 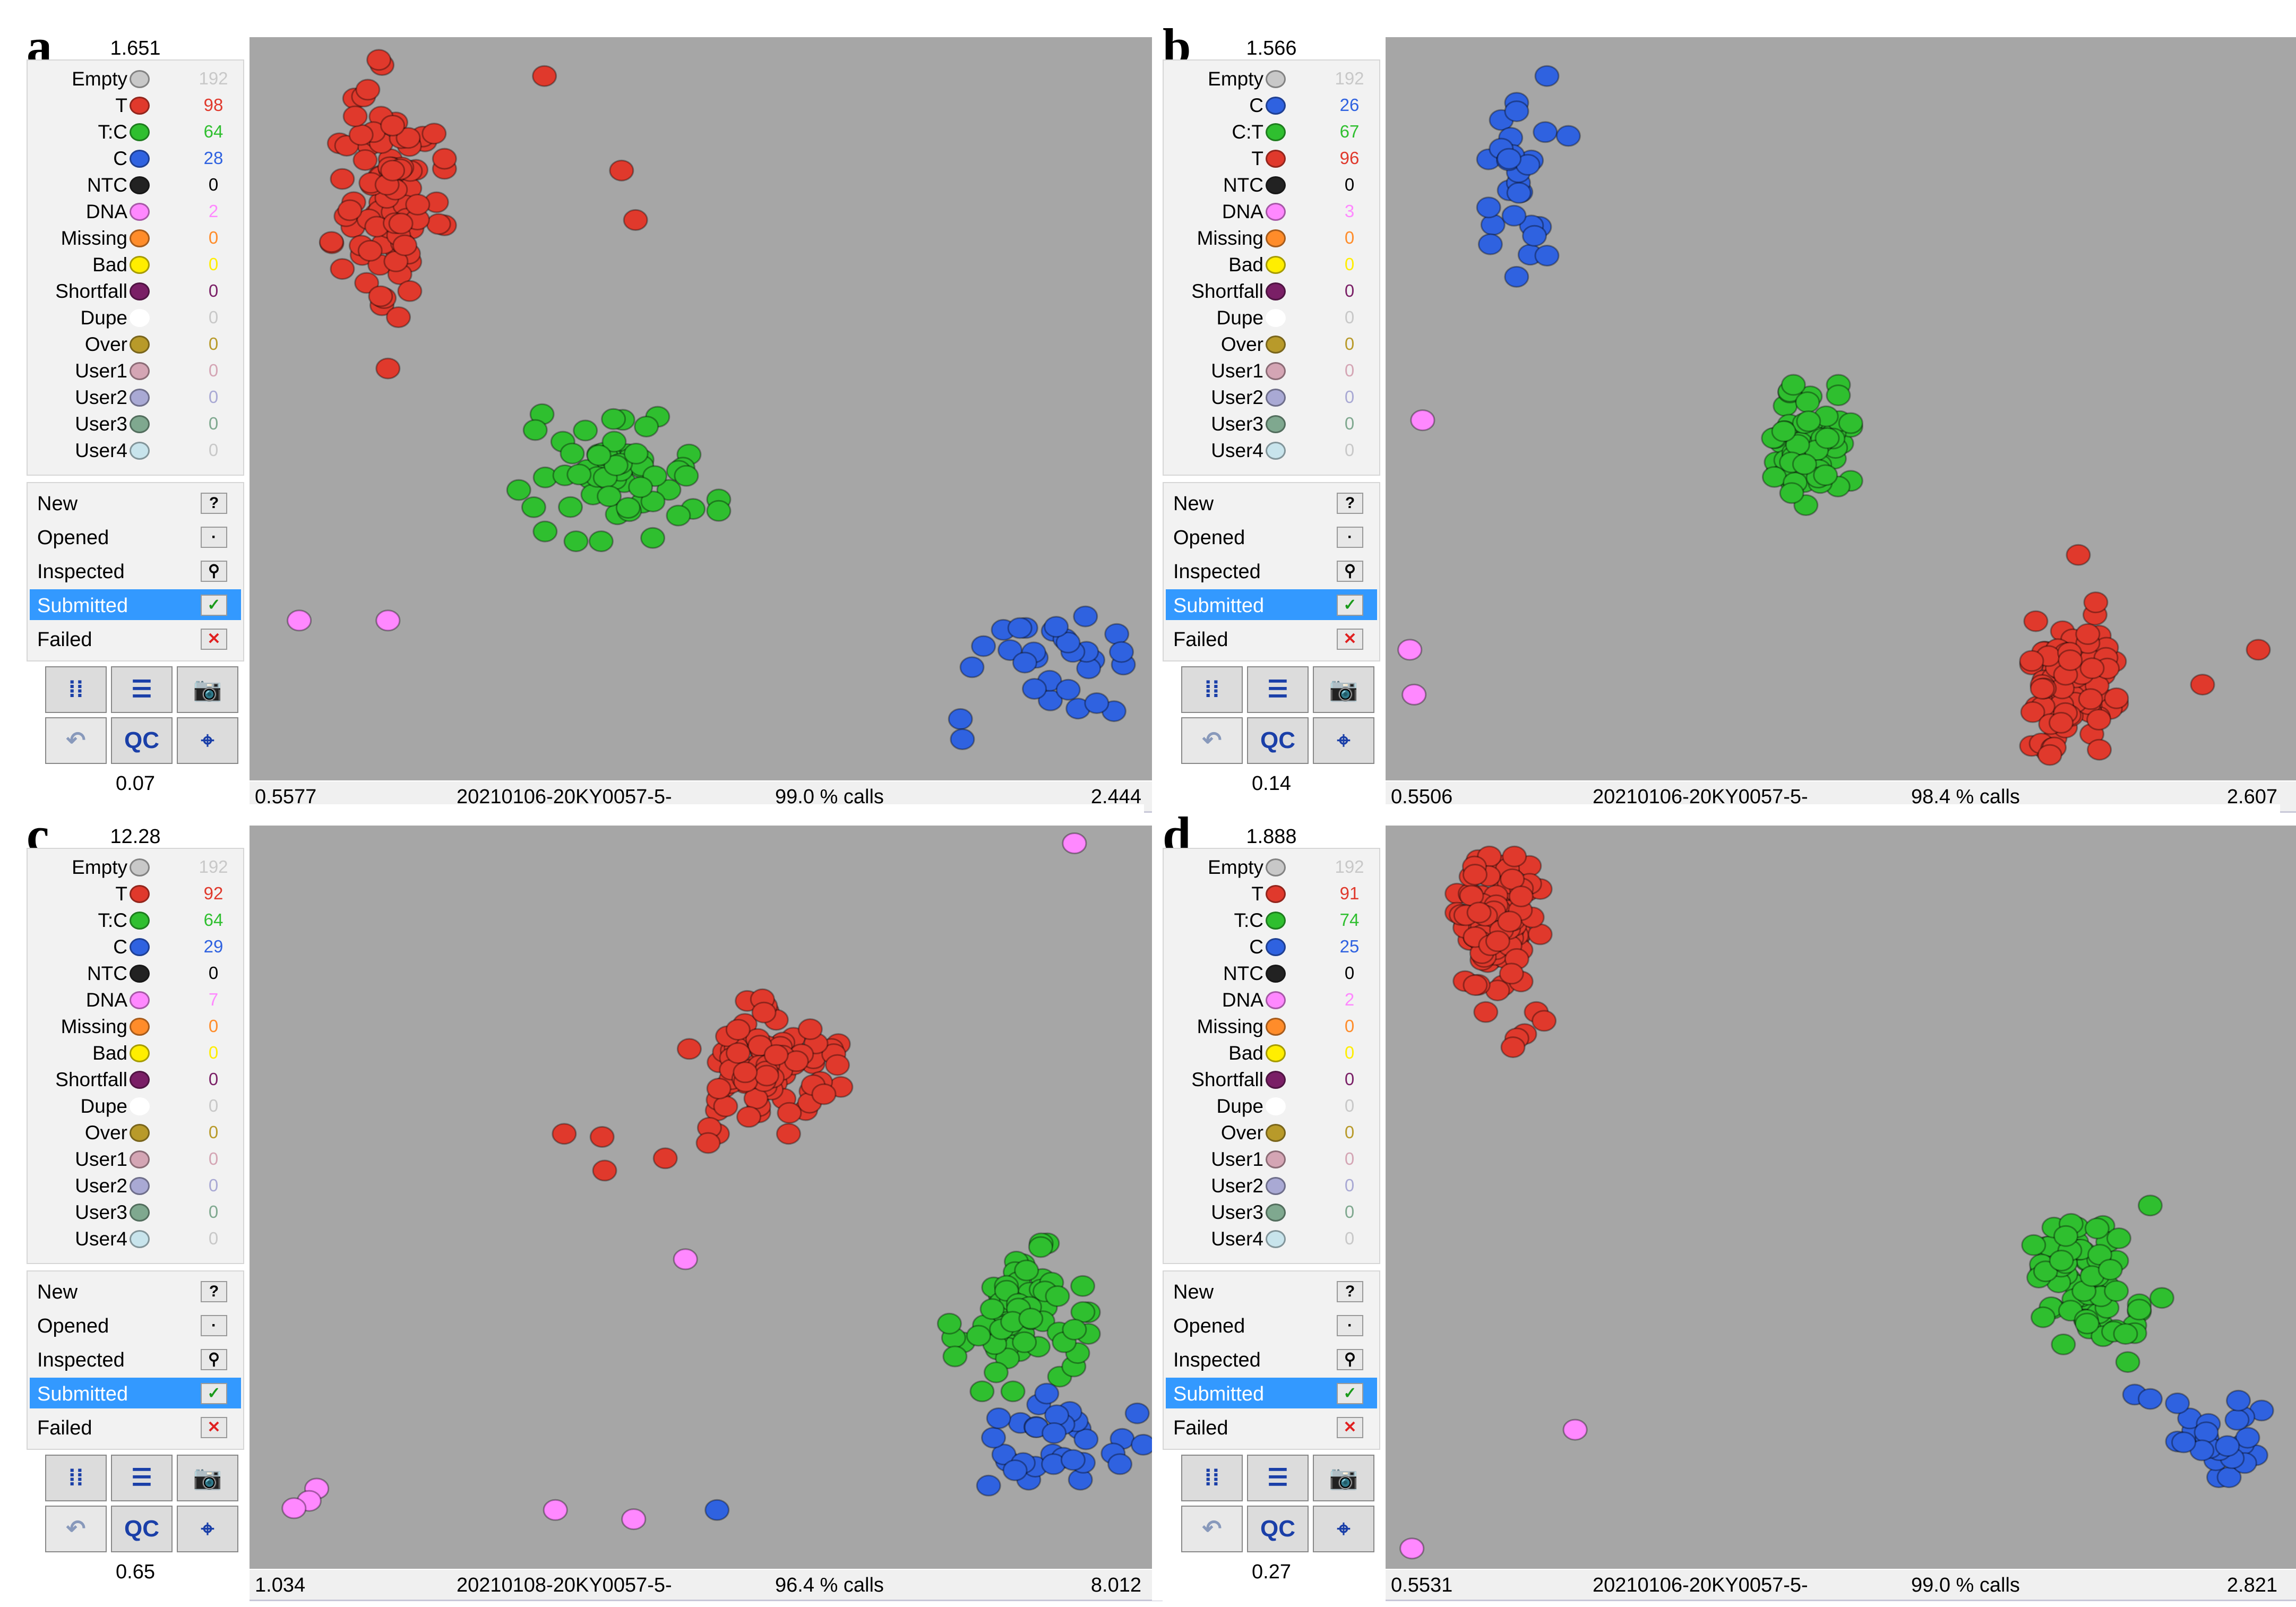 What do you see at coordinates (136, 185) in the screenshot?
I see `legend-item: NTC 0` at bounding box center [136, 185].